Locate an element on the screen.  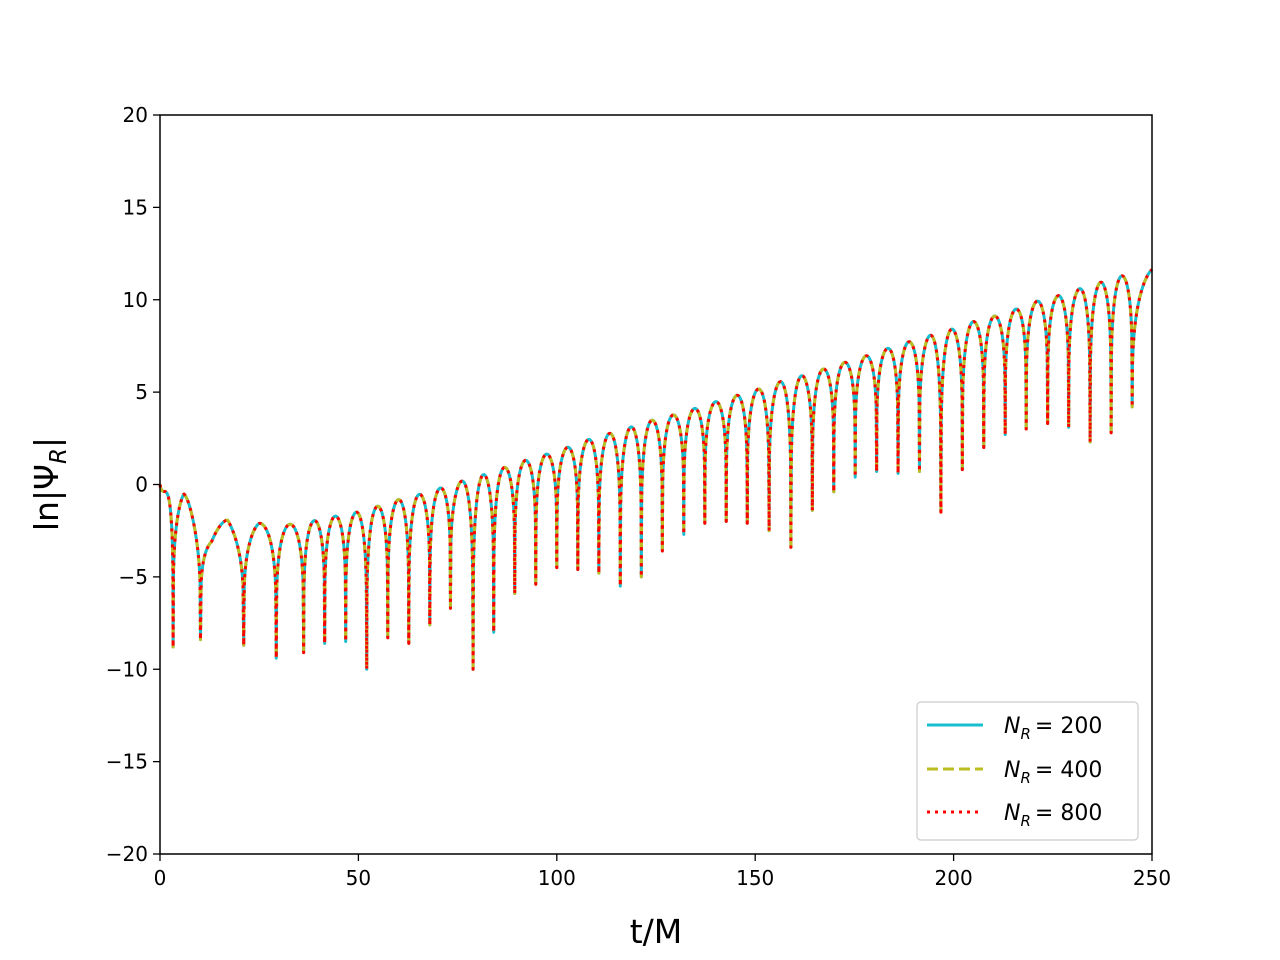
y-tick-label: −5 is located at coordinates (133, 577).